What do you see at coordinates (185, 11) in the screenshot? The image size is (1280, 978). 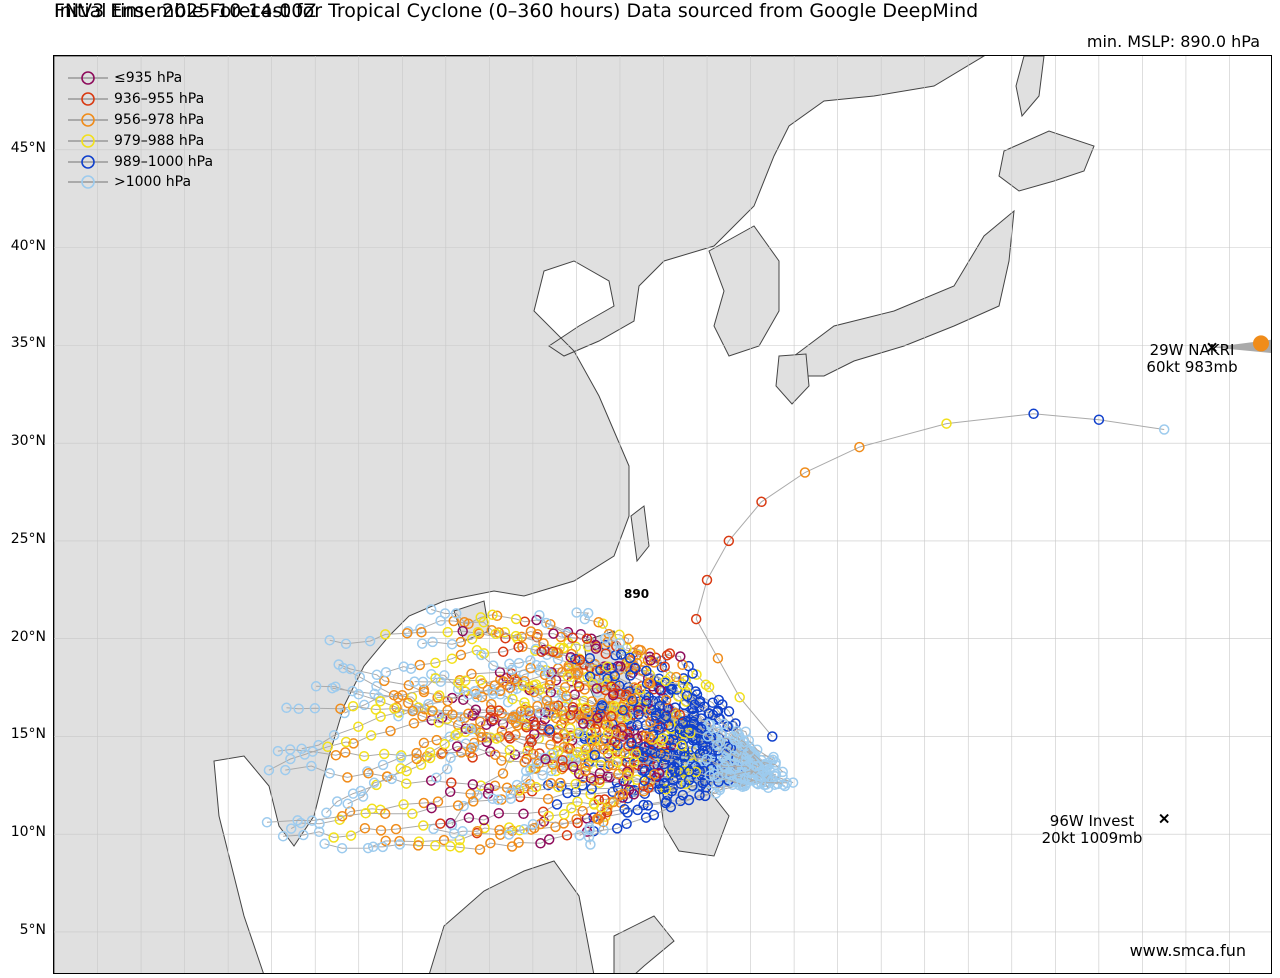 I see `title-line-2: Initial time:2025-10-14-00Z` at bounding box center [185, 11].